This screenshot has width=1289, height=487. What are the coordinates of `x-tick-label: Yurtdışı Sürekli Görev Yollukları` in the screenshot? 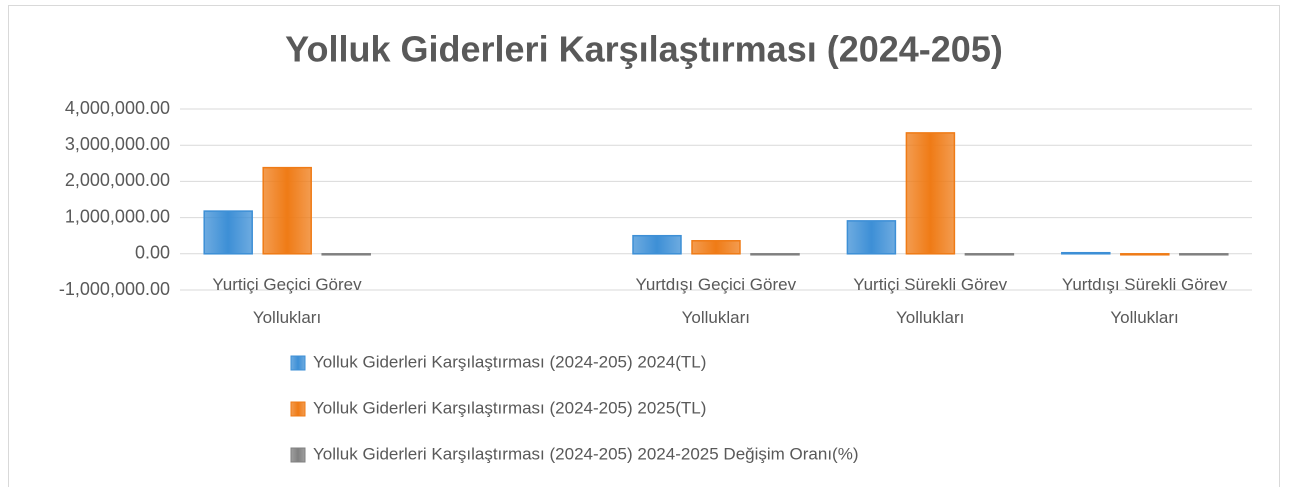 It's located at (1144, 301).